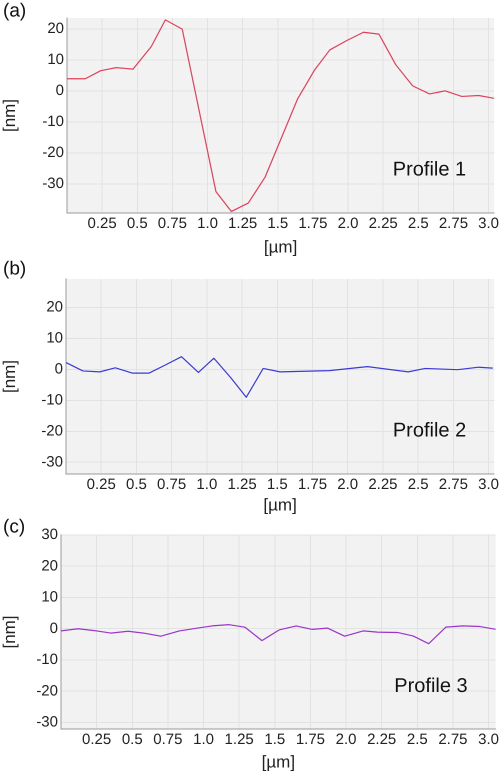 Image resolution: width=501 pixels, height=773 pixels. What do you see at coordinates (431, 685) in the screenshot?
I see `annotation: Profile 3` at bounding box center [431, 685].